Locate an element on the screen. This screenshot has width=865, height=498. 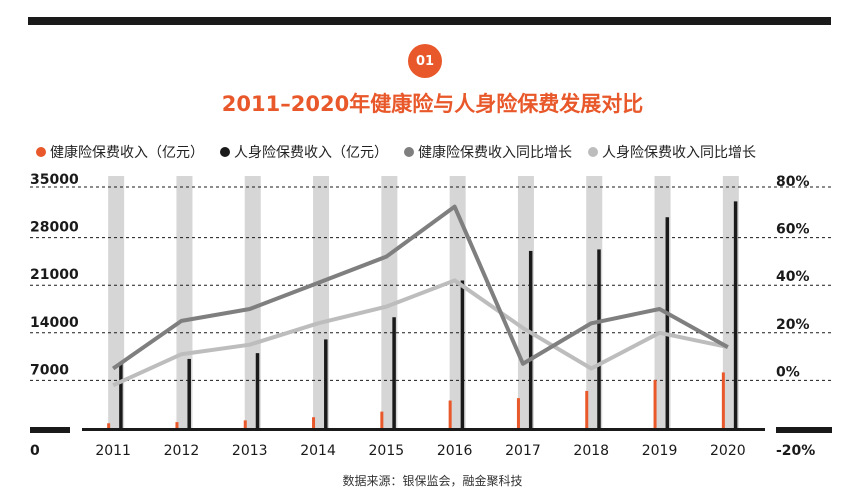
legend-item: 健康险保费收入（亿元） is located at coordinates (120, 152).